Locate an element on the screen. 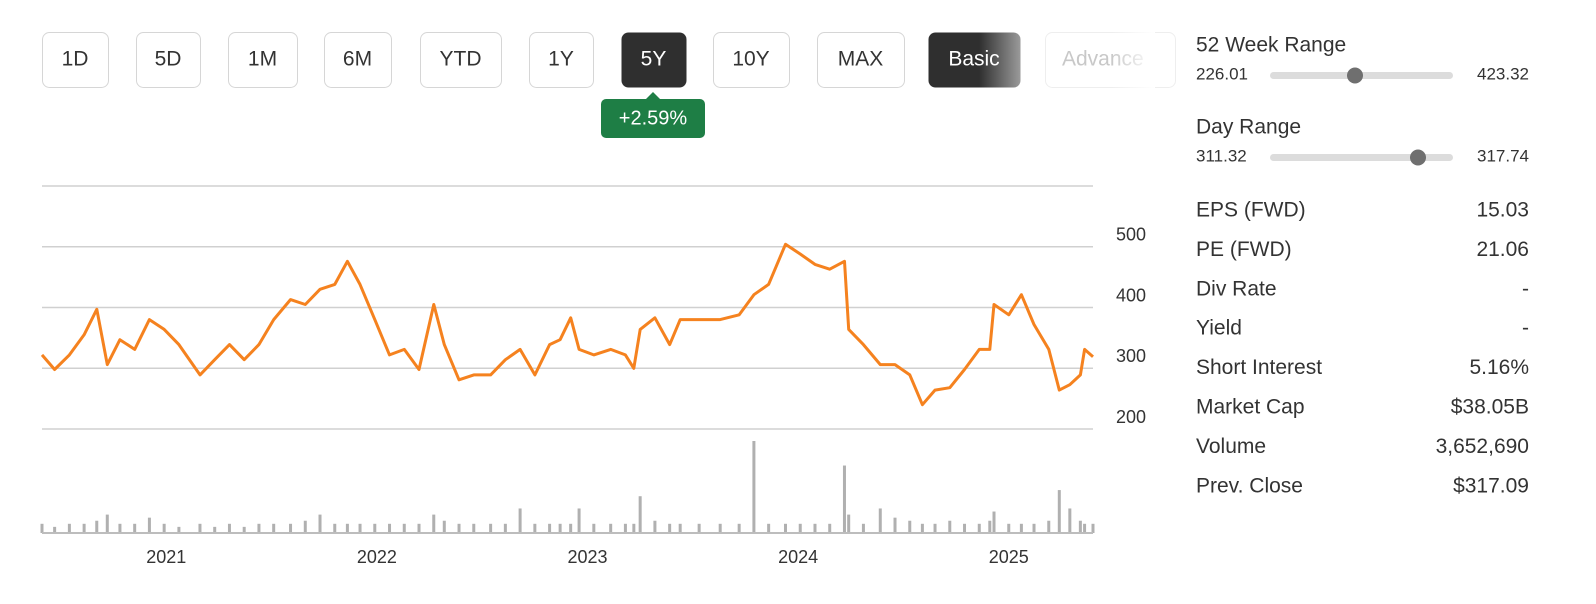 Image resolution: width=1596 pixels, height=604 pixels. stat-value: 3,652,690 is located at coordinates (1482, 446).